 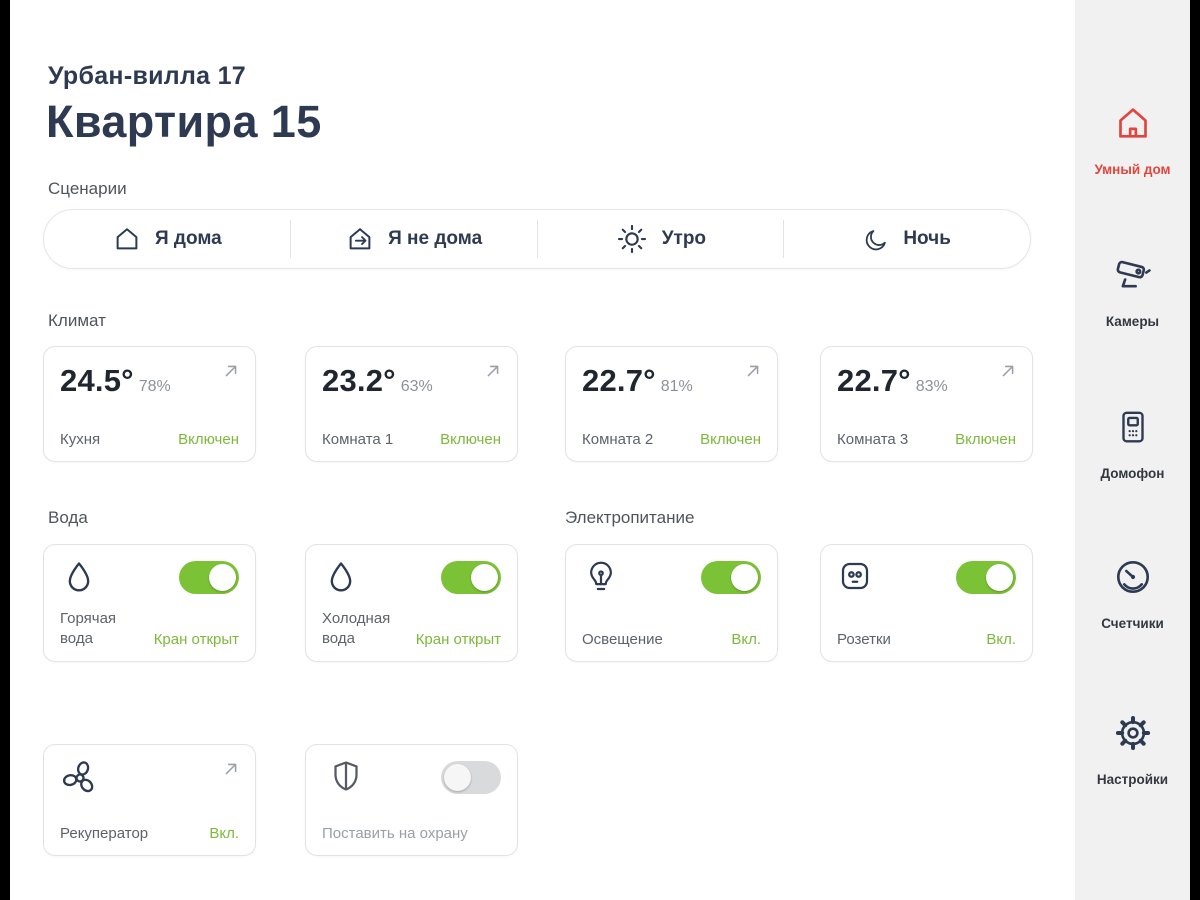 I want to click on sidebar: Умный дом Камеры, so click(x=1132, y=450).